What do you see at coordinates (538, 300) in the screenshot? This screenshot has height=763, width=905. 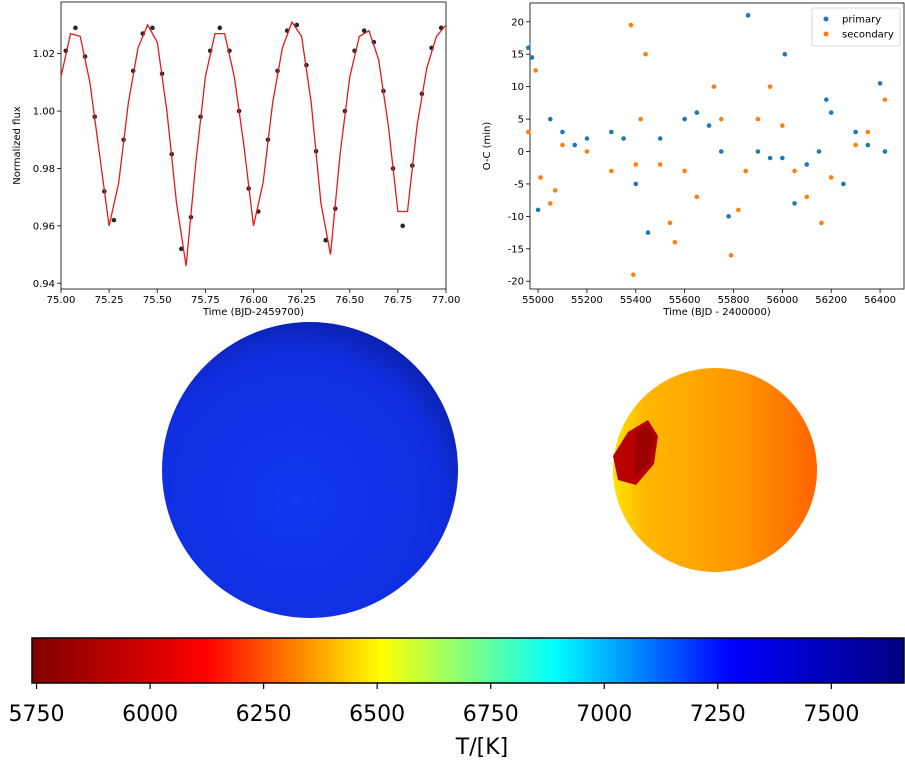 I see `x-tick-label: 55000` at bounding box center [538, 300].